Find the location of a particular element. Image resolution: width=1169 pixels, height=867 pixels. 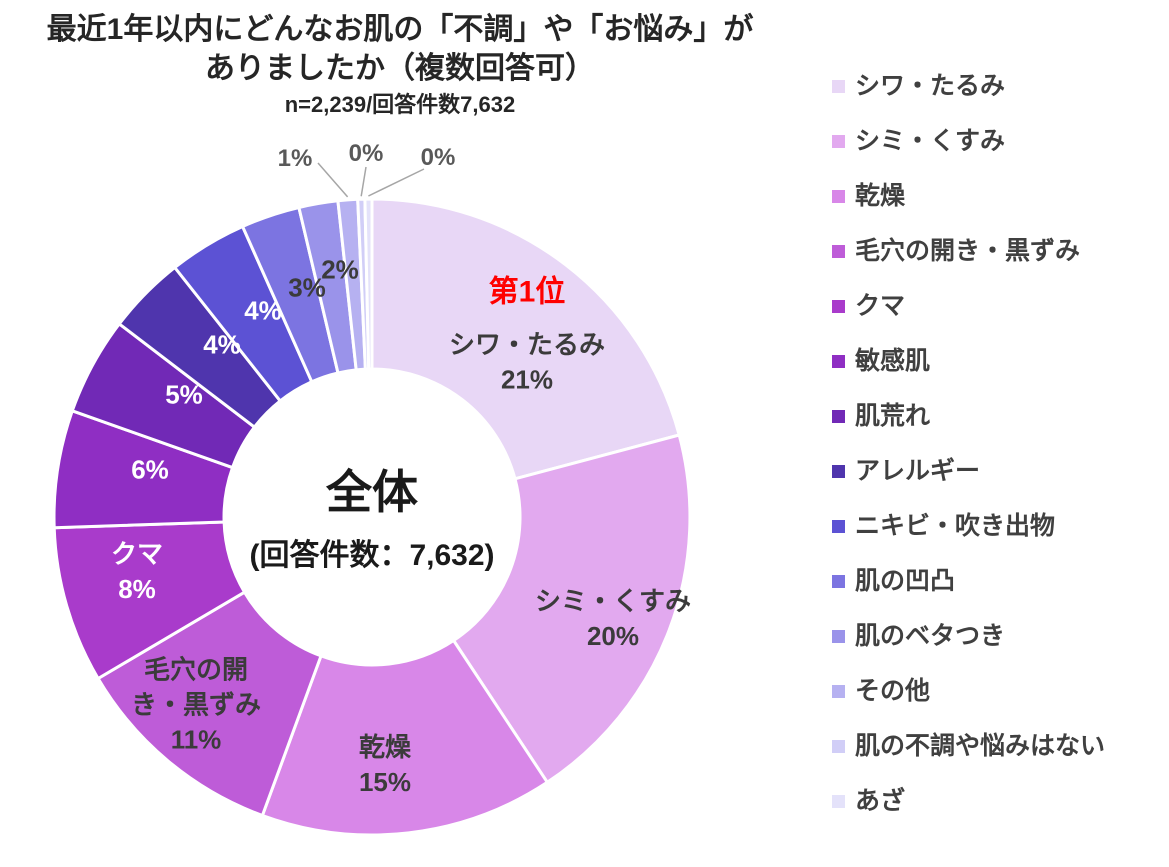

chart-subtitle: n=2,239/回答件数7,632 is located at coordinates (400, 104).